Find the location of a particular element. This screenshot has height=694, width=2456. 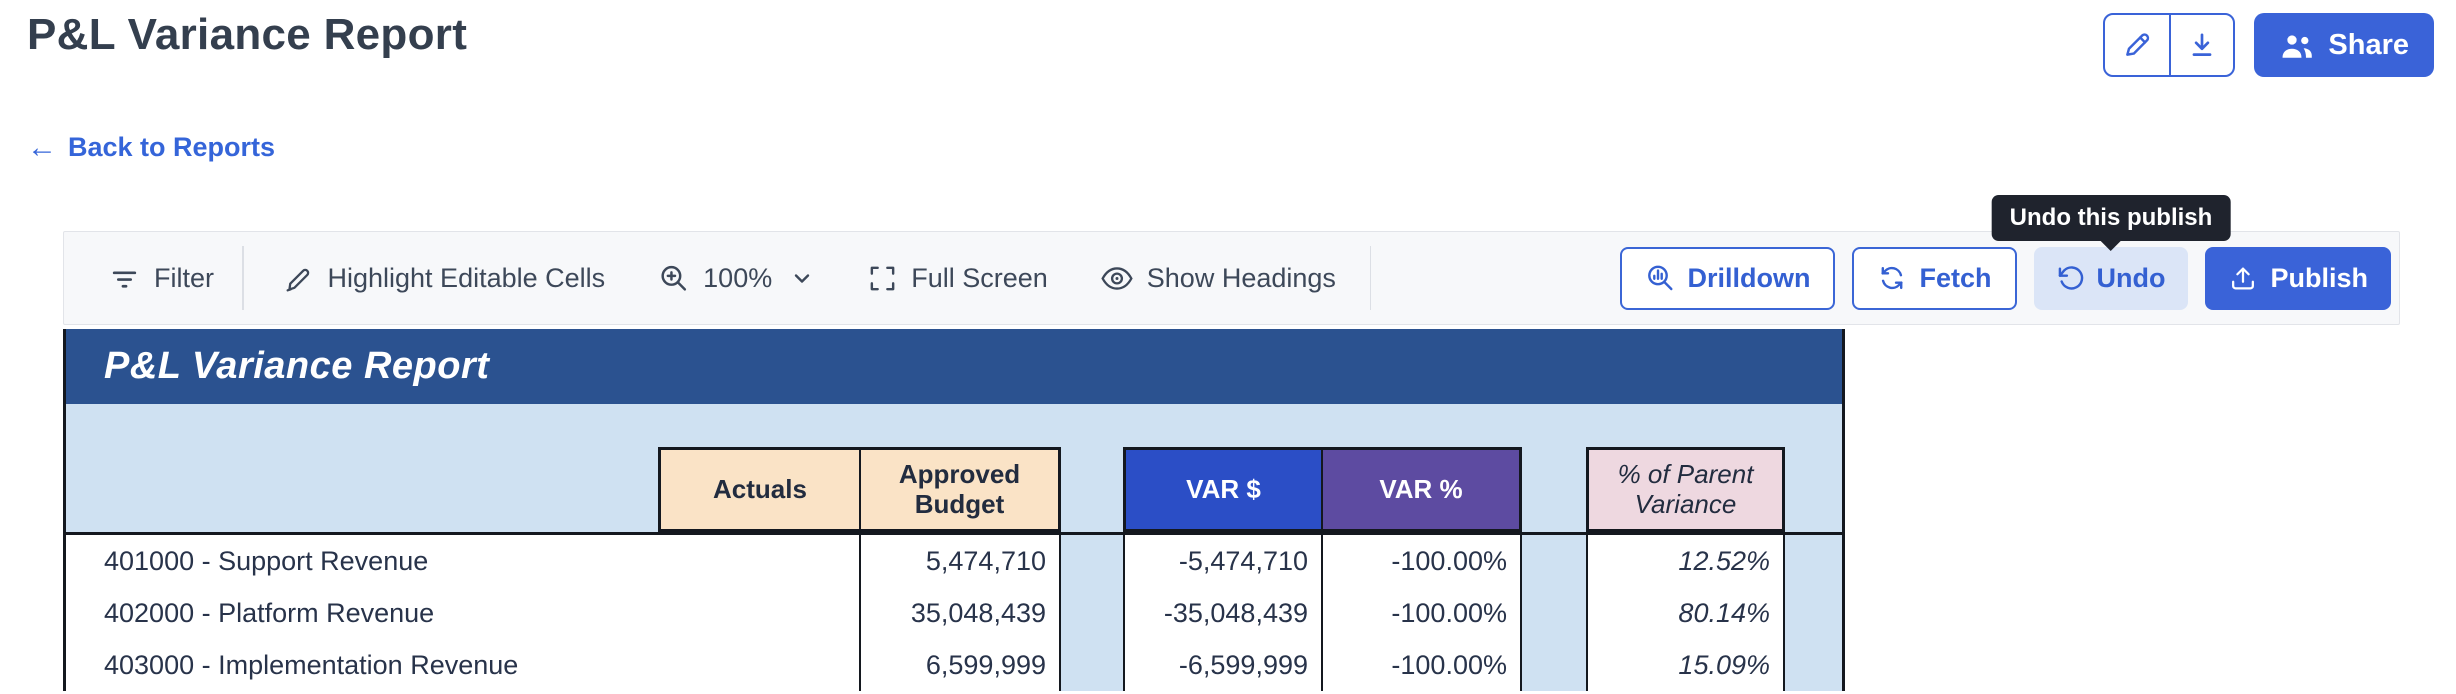

drilldown-button: Drilldown is located at coordinates (1728, 278).